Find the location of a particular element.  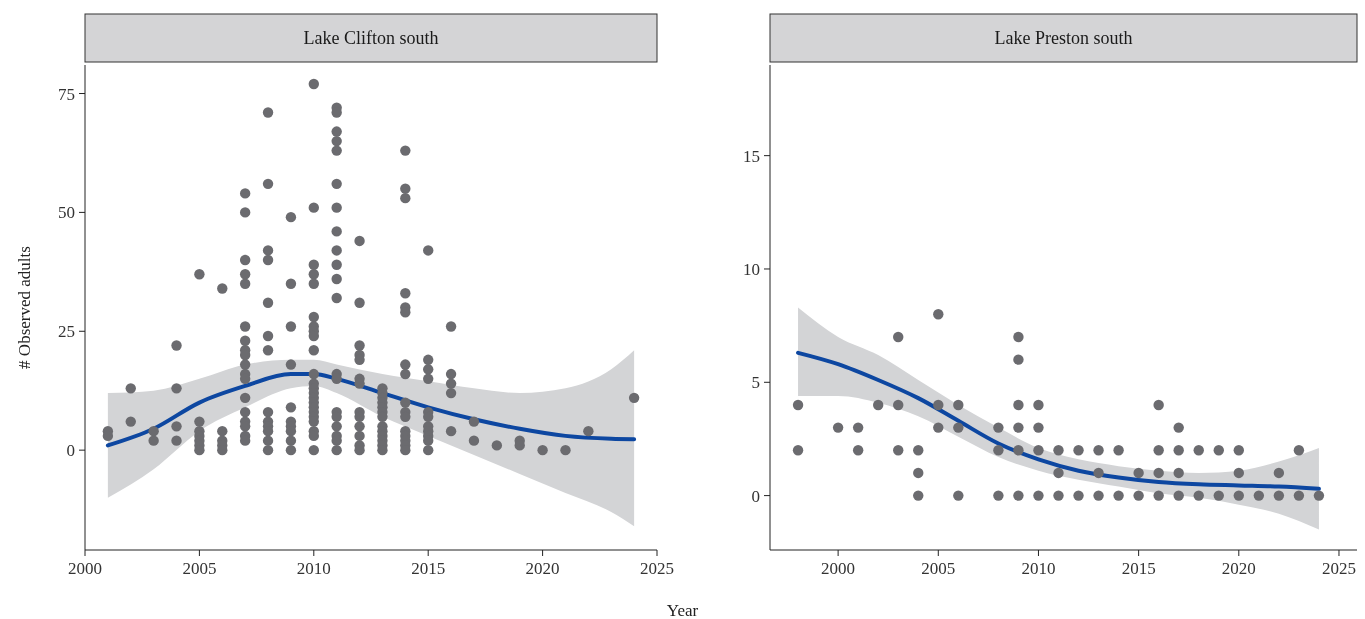

chart-title: Lake Clifton south is located at coordinates (371, 38).